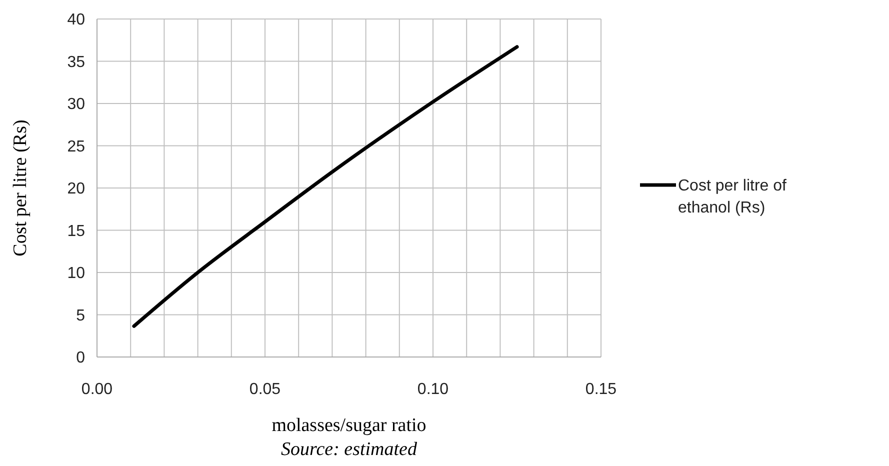 This screenshot has height=466, width=889. Describe the element at coordinates (76, 231) in the screenshot. I see `y-tick-label: 15` at that location.